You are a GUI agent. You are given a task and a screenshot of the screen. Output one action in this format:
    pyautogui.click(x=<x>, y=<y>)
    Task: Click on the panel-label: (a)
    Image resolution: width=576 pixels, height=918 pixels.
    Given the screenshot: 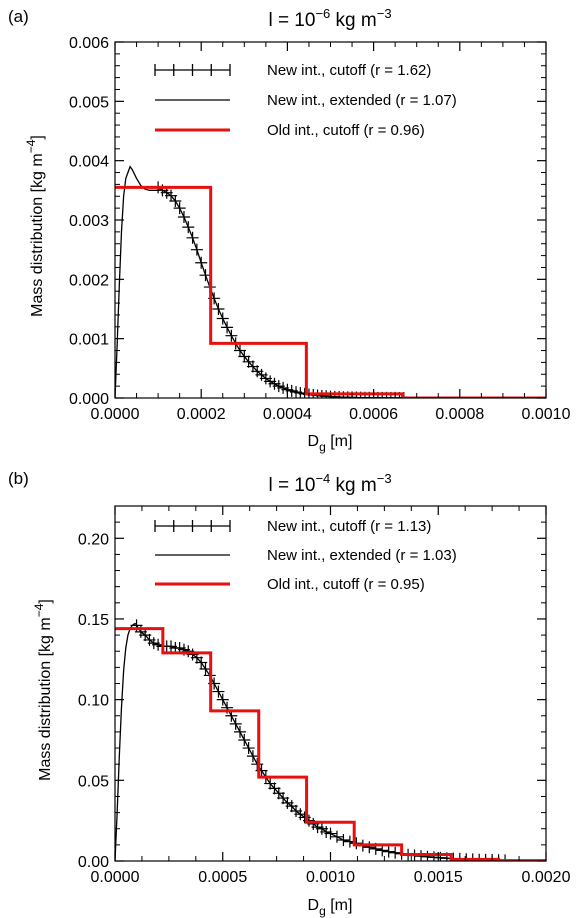 What is the action you would take?
    pyautogui.click(x=18, y=16)
    